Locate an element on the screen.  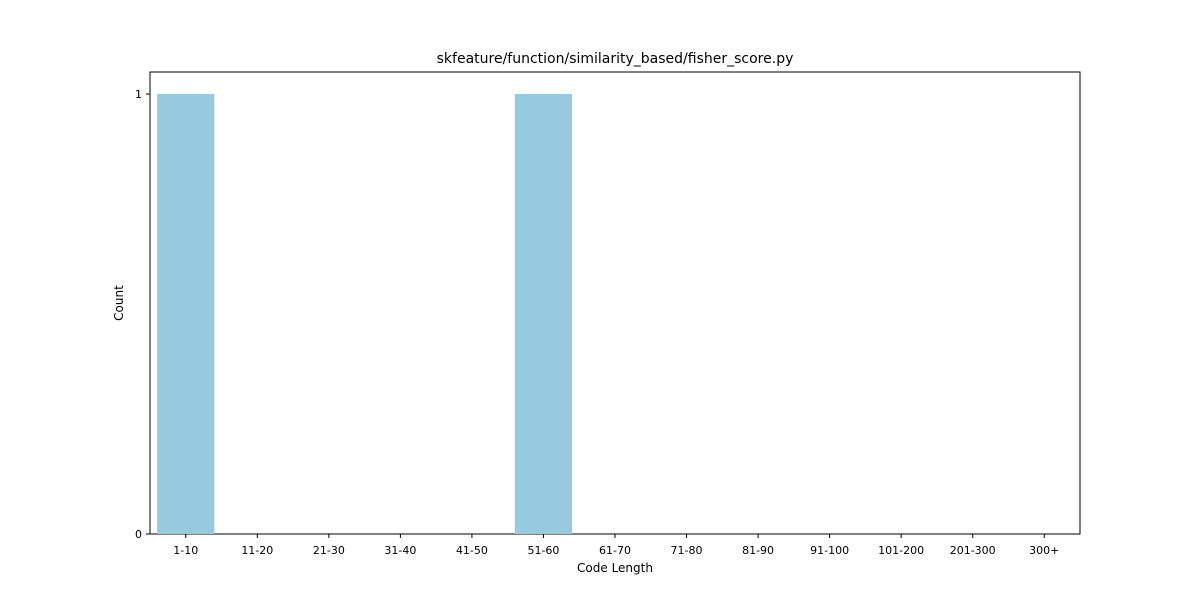
y-tick-label: 1 is located at coordinates (138, 94).